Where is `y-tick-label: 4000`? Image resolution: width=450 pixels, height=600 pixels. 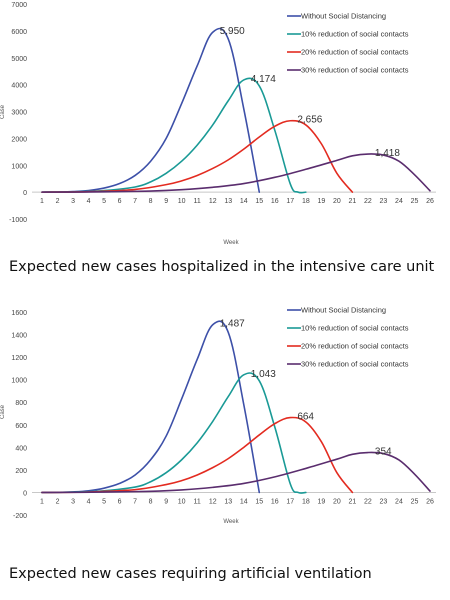 y-tick-label: 4000 is located at coordinates (19, 86).